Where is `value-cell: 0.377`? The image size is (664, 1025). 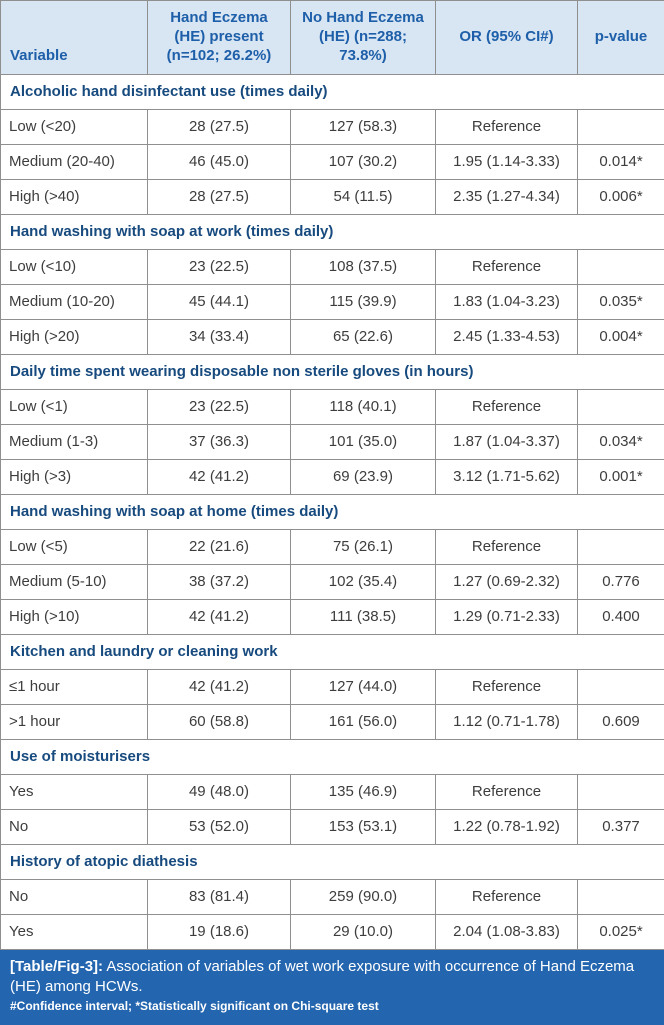
value-cell: 0.377 is located at coordinates (621, 827).